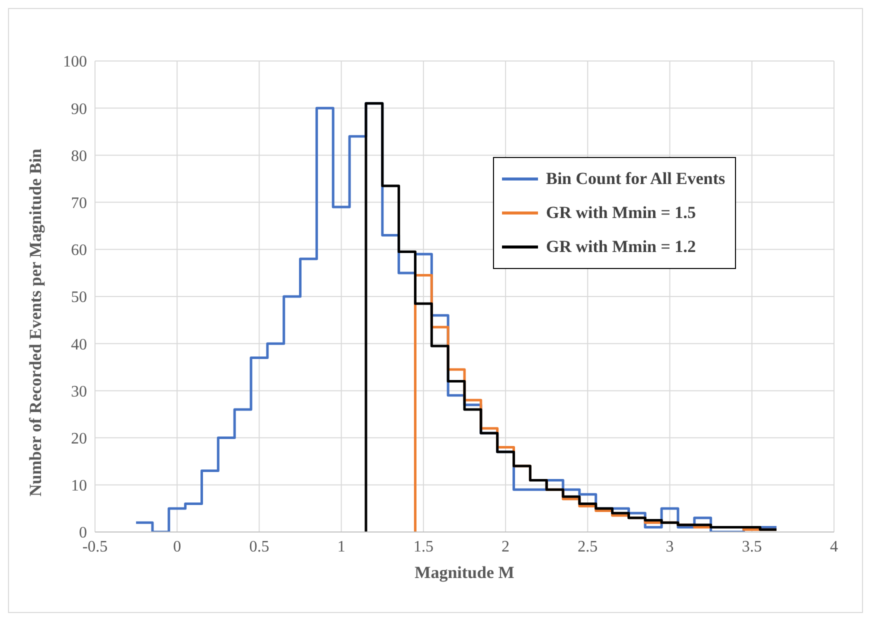  Describe the element at coordinates (79, 486) in the screenshot. I see `y-tick-label: 10` at that location.